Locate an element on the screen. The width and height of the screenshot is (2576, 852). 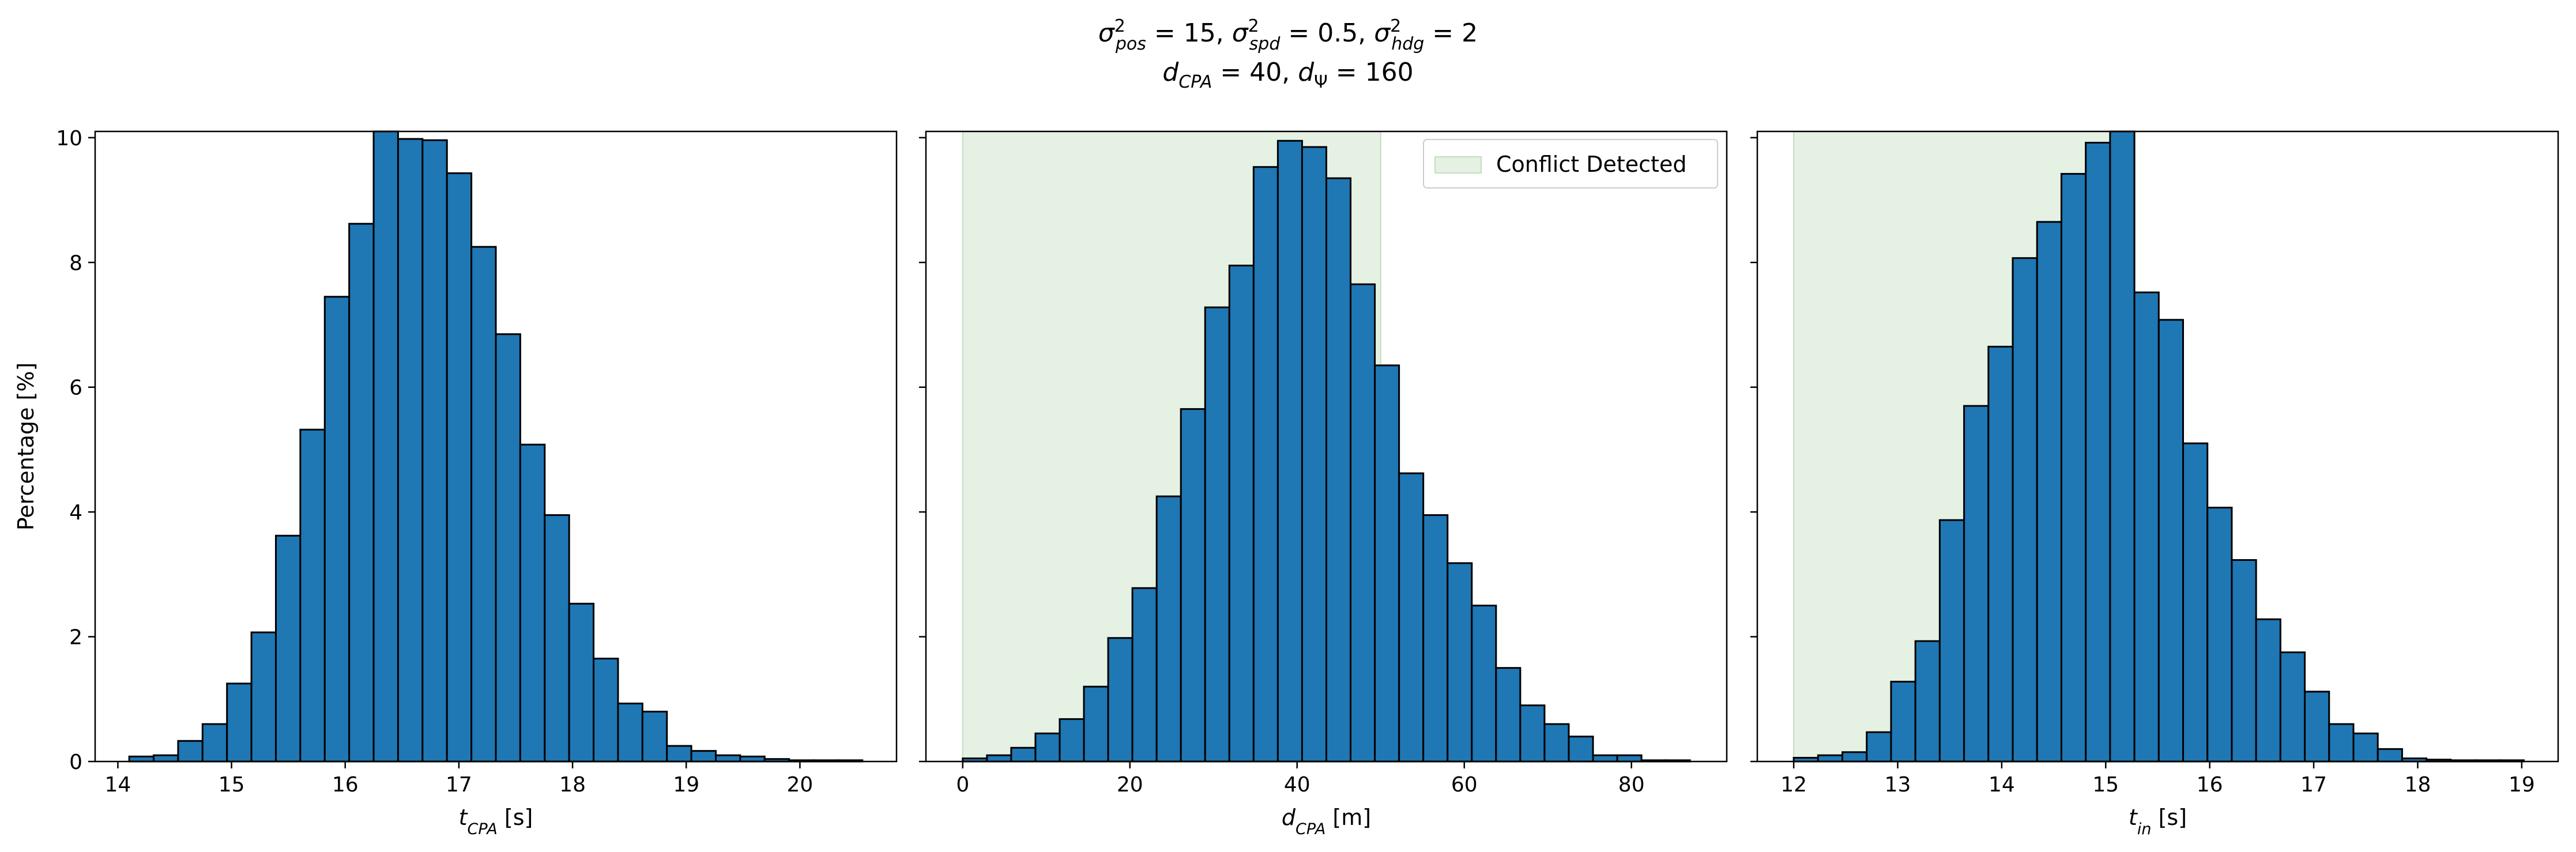
y-tick-label: 4 is located at coordinates (75, 513).